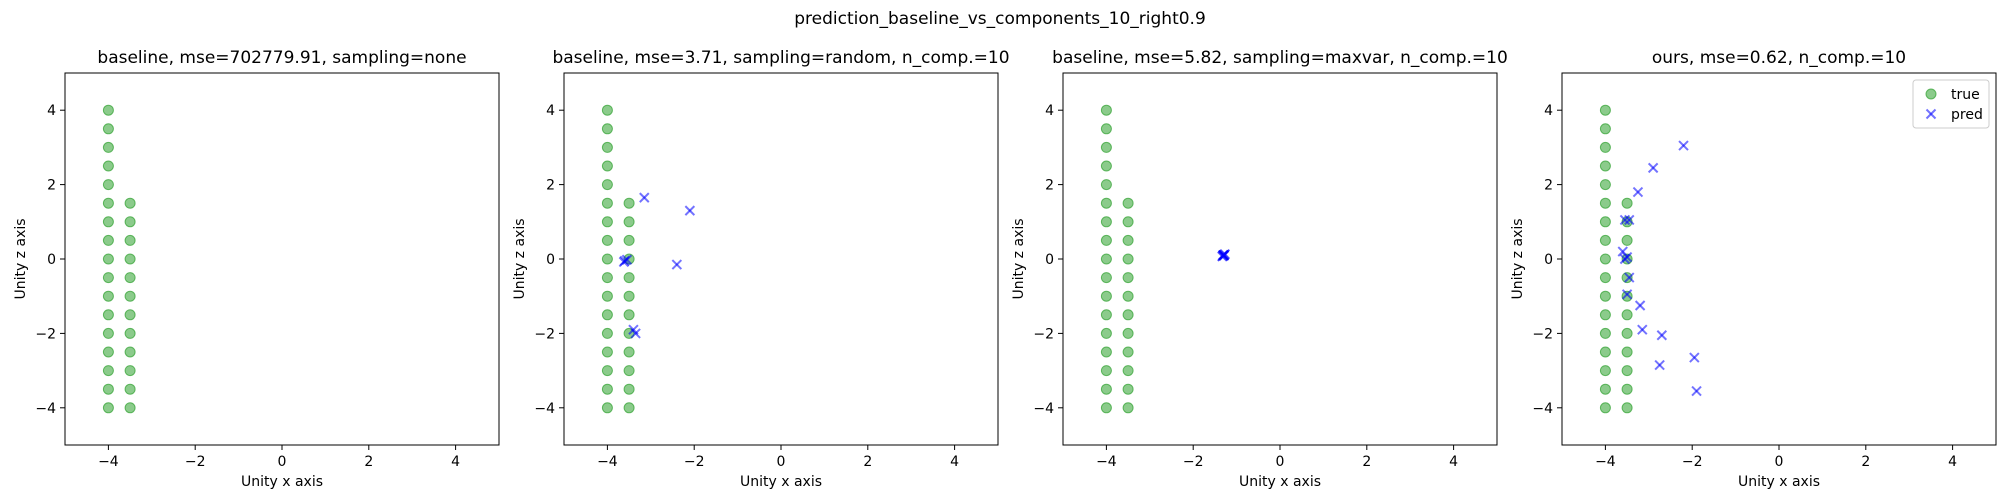  Describe the element at coordinates (1659, 268) in the screenshot. I see `series-pred` at that location.